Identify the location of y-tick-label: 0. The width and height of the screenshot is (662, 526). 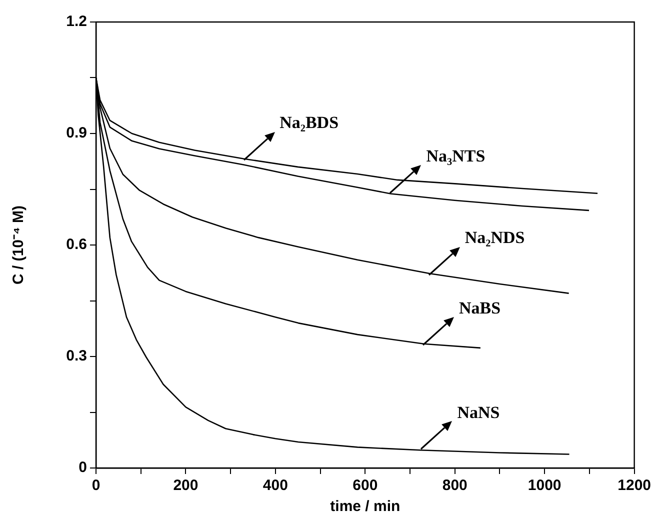
(82, 467).